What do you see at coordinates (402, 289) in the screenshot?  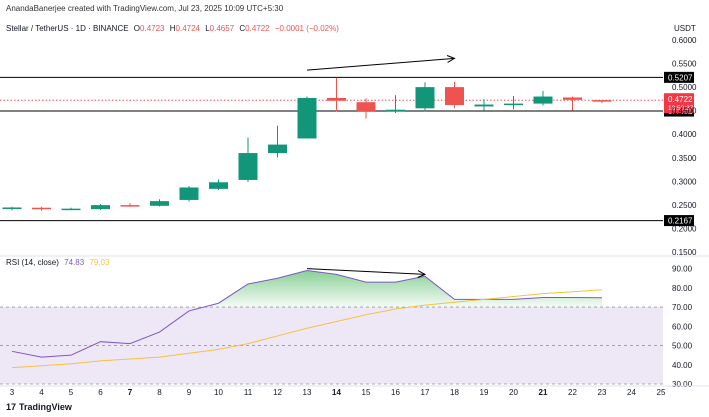 I see `rsi-overbought-fill` at bounding box center [402, 289].